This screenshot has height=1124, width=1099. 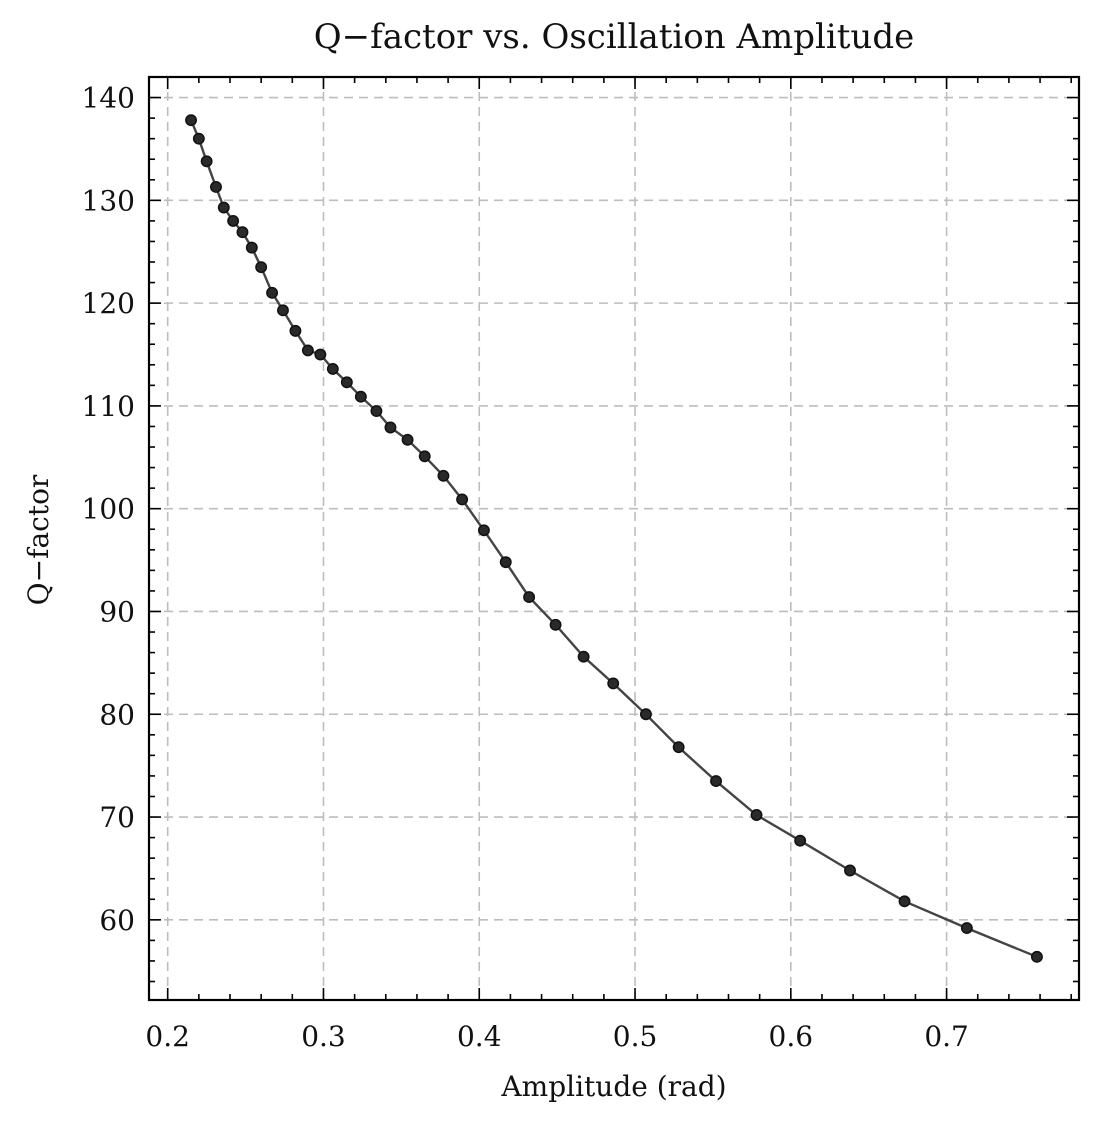 I want to click on x-axis-label: Amplitude (rad), so click(x=613, y=1086).